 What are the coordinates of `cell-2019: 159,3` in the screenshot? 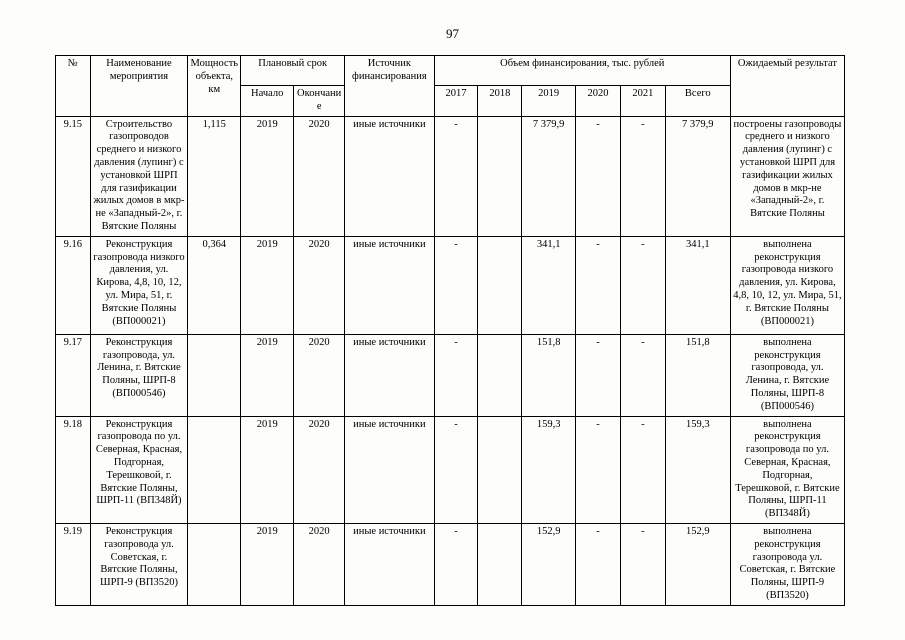 It's located at (549, 469).